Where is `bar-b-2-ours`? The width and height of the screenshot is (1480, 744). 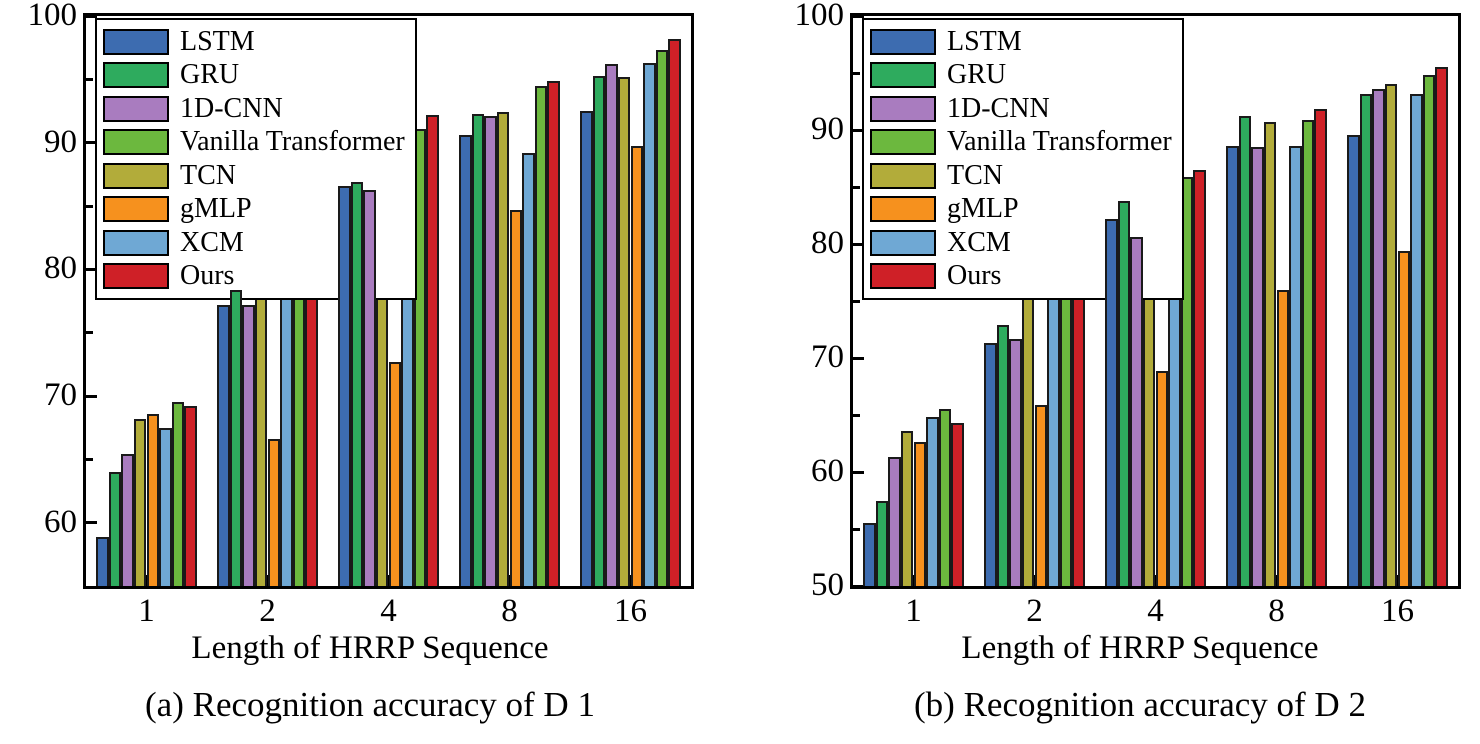 bar-b-2-ours is located at coordinates (1078, 430).